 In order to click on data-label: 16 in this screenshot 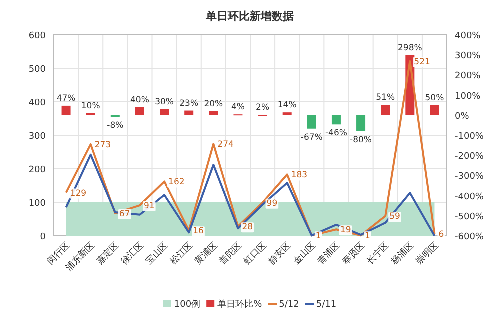, I will do `click(198, 231)`.